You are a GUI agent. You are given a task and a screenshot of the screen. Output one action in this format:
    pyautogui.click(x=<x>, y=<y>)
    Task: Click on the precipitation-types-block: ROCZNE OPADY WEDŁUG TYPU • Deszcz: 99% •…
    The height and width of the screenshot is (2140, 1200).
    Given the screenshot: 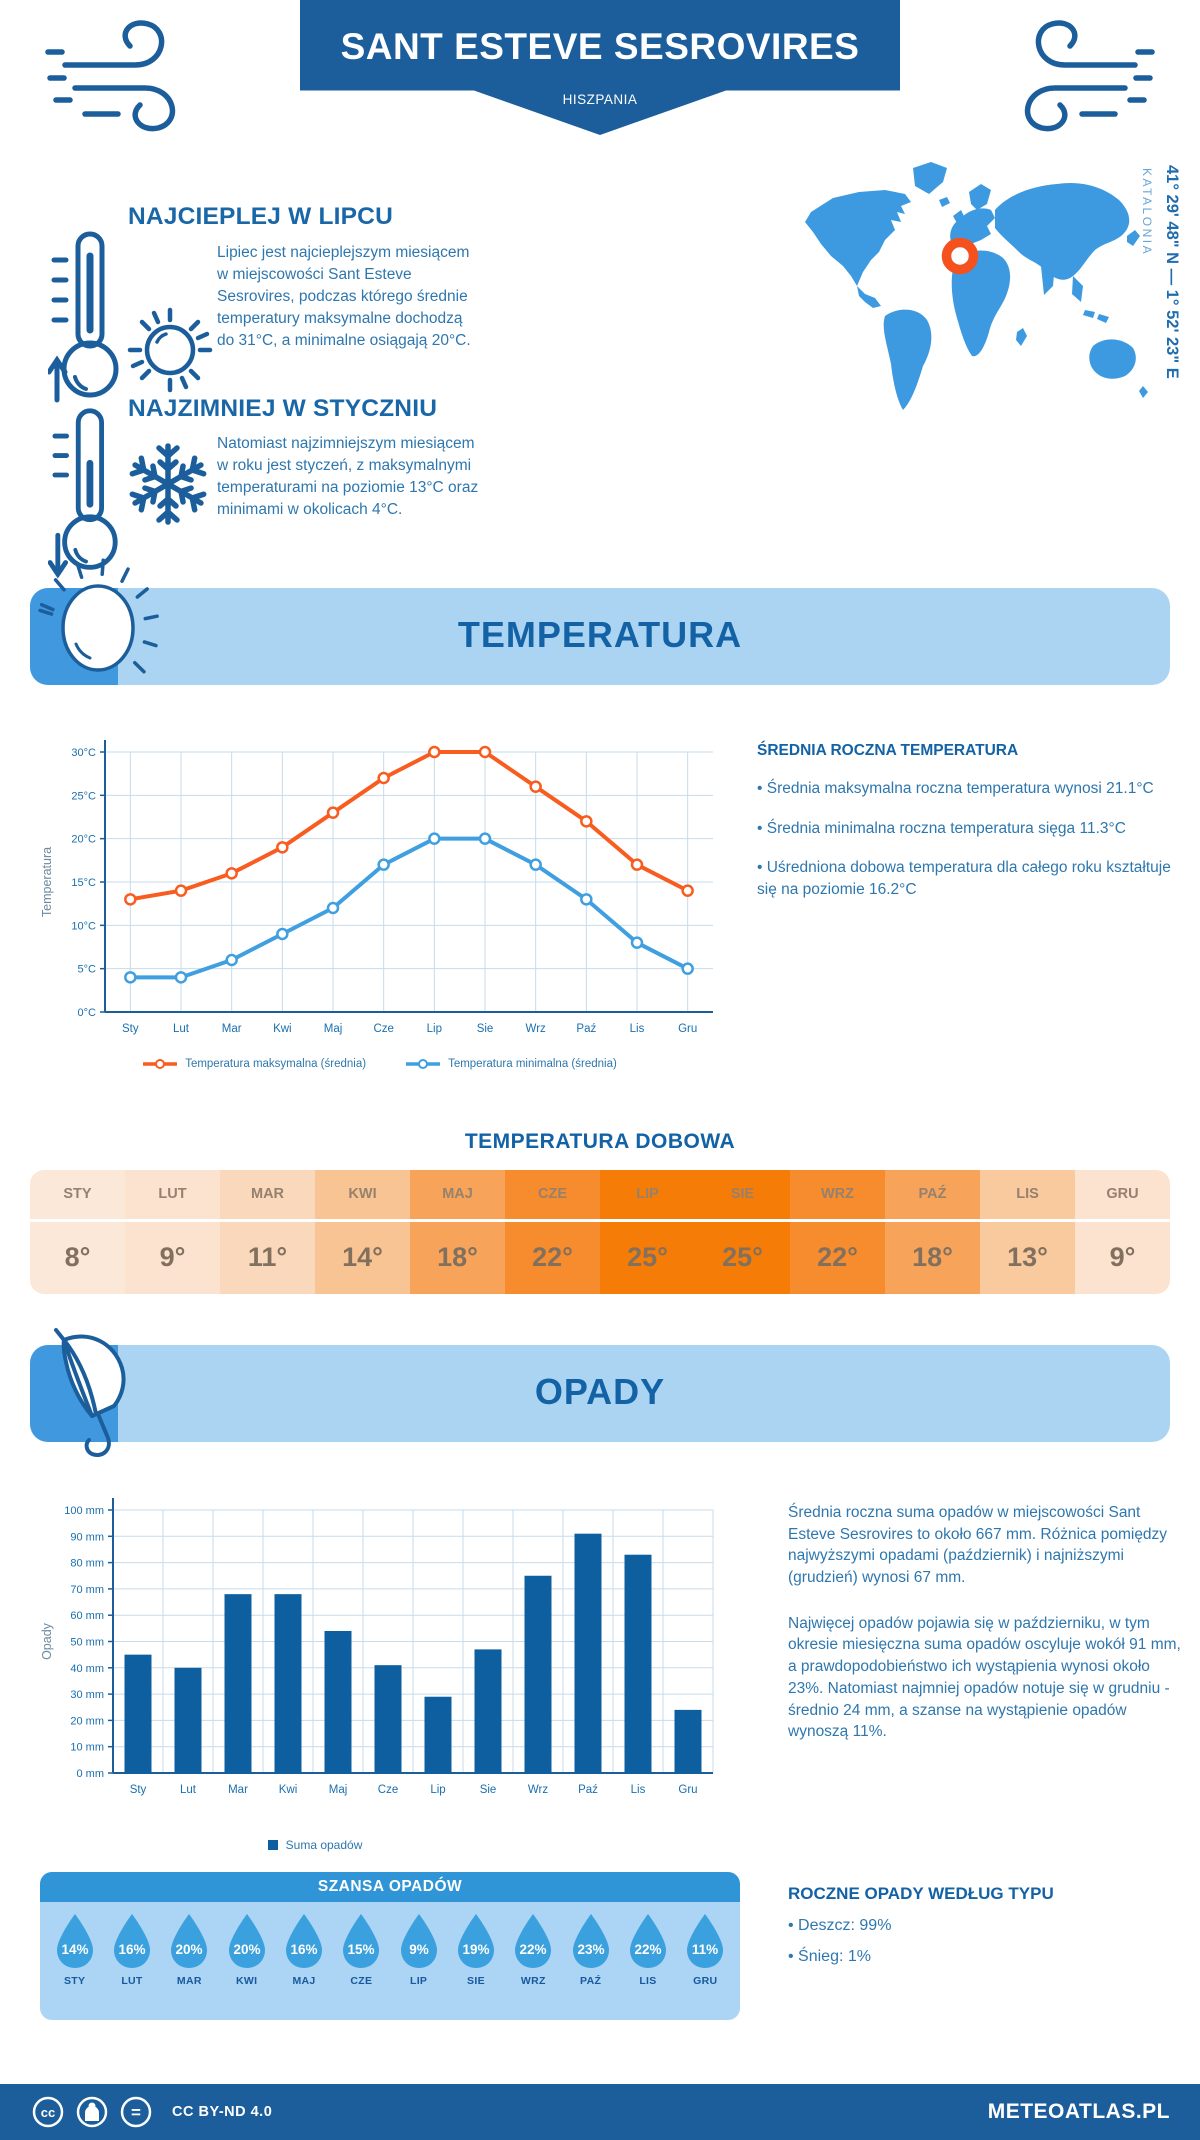 What is the action you would take?
    pyautogui.click(x=988, y=1925)
    